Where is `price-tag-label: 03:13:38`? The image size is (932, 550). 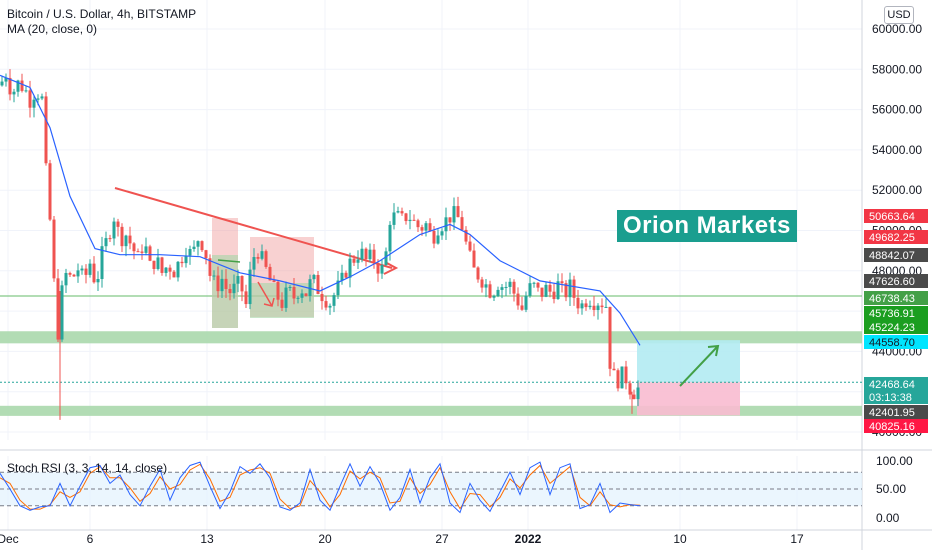
price-tag-label: 03:13:38 is located at coordinates (890, 398).